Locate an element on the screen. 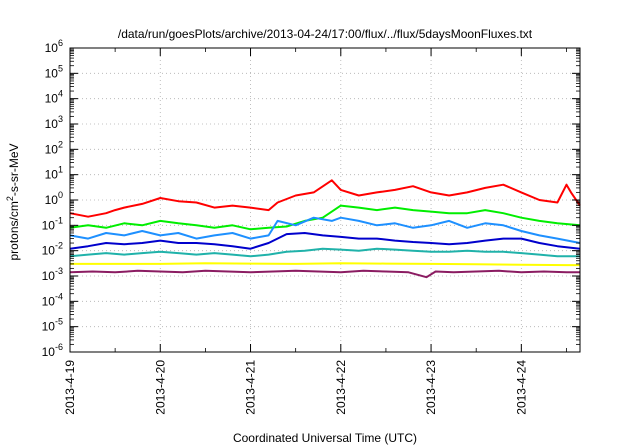  x-tick-label: 2013-4-20 is located at coordinates (160, 387).